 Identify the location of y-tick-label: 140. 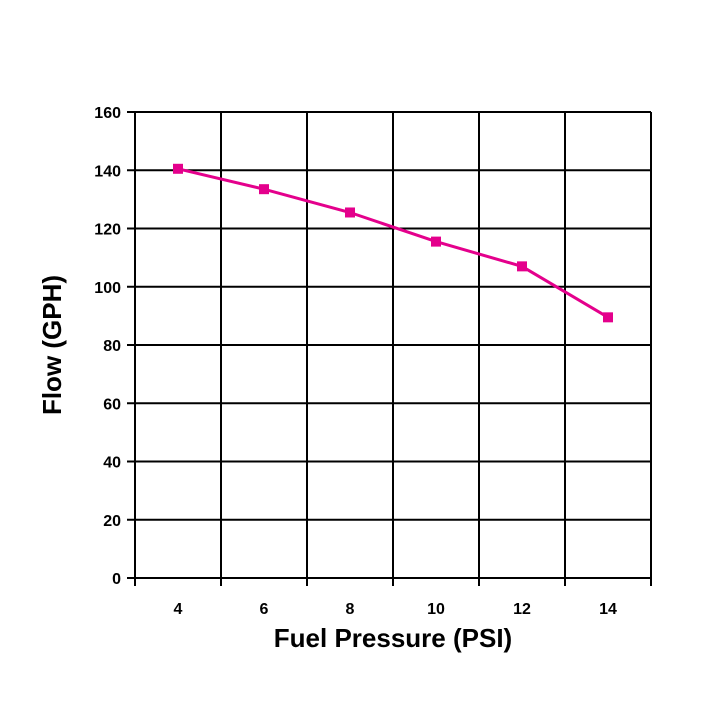
(107, 171).